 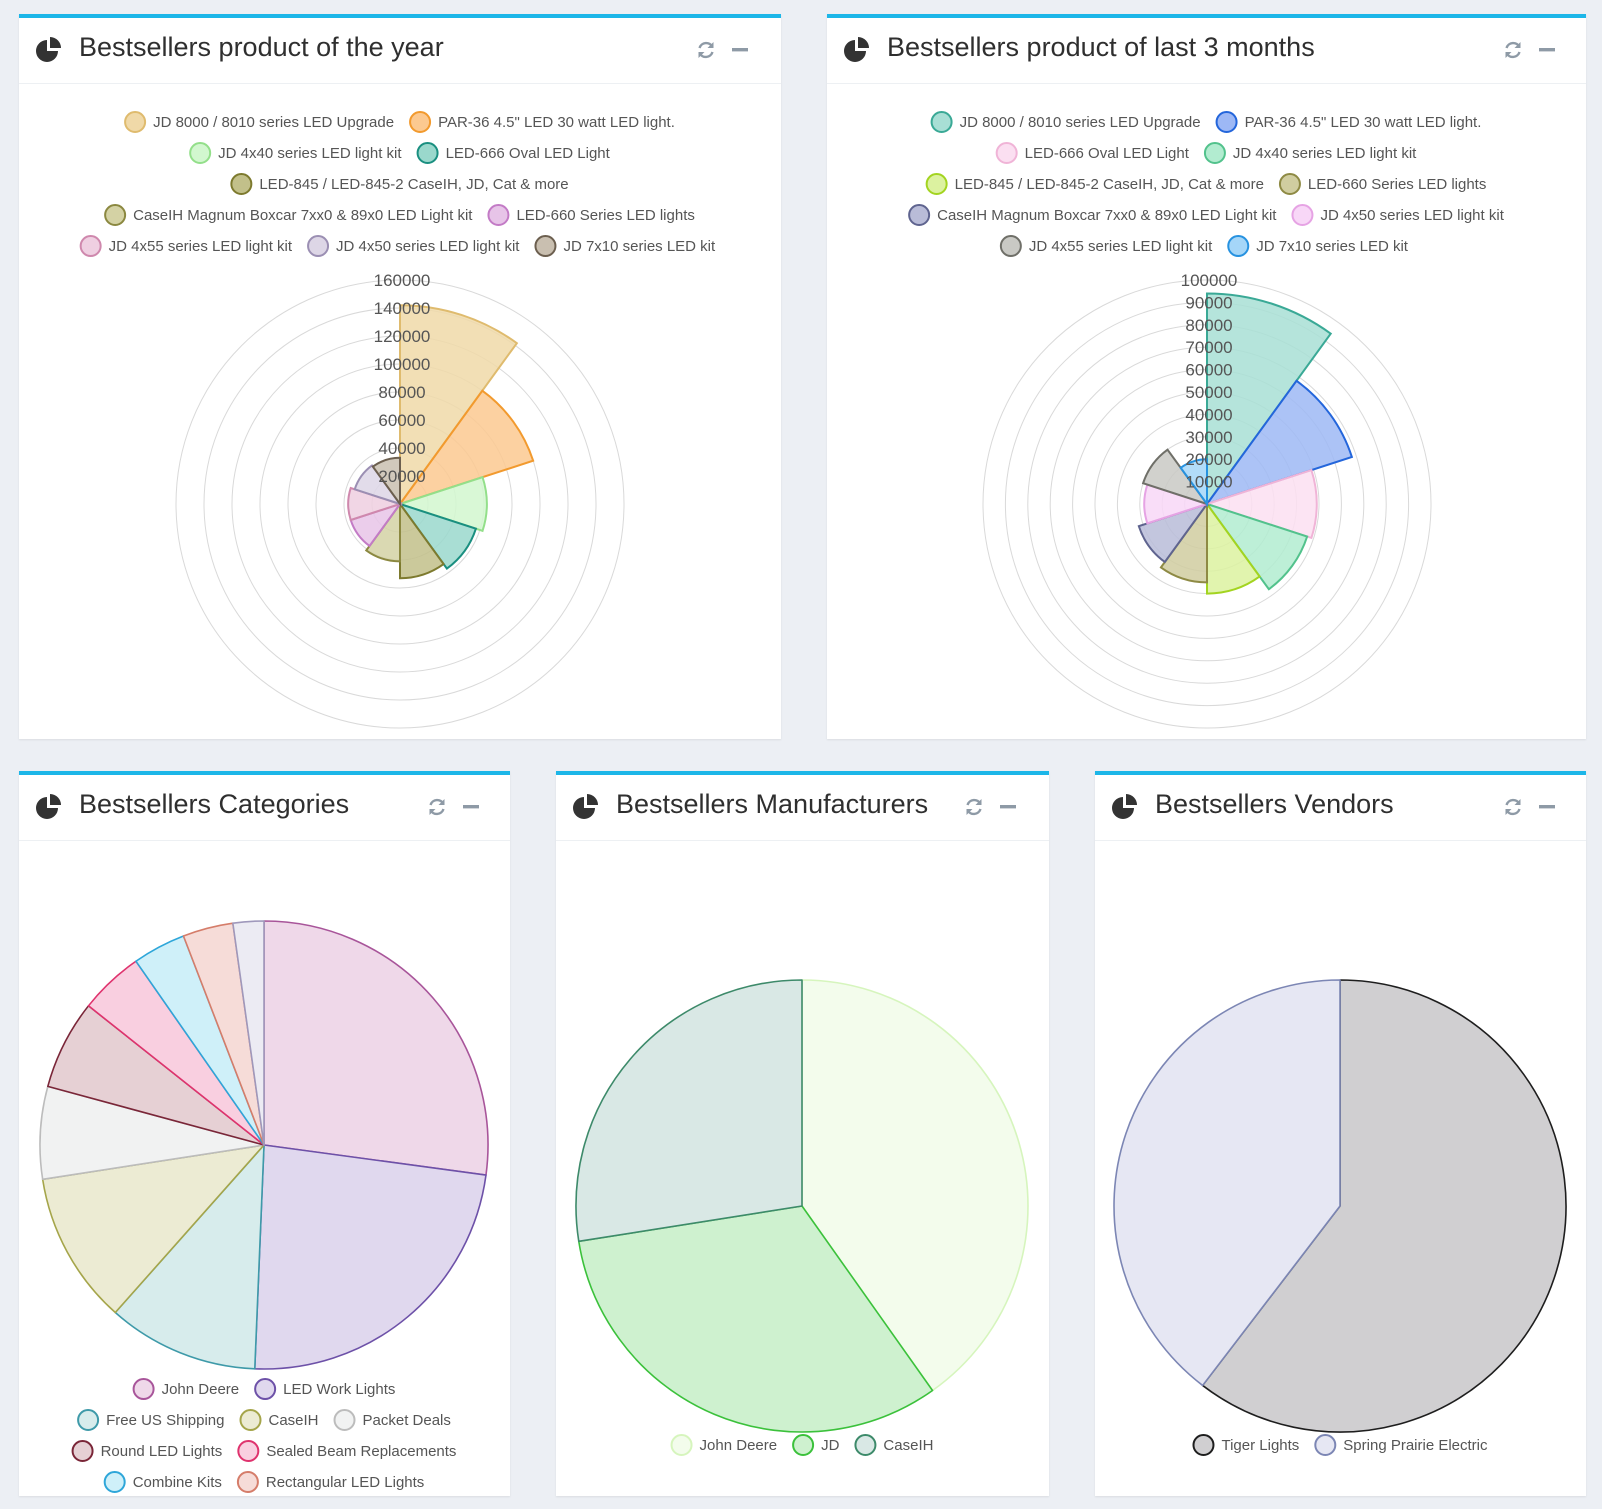 What do you see at coordinates (407, 1420) in the screenshot?
I see `legend-label: Packet Deals` at bounding box center [407, 1420].